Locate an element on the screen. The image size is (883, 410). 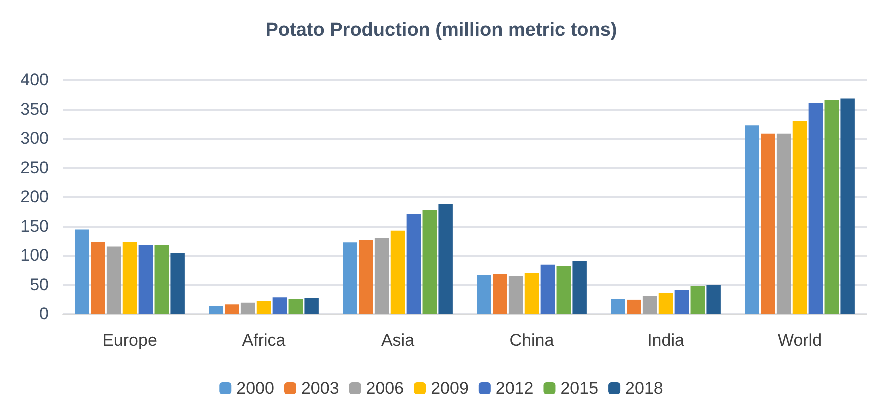
x-tick-label: World is located at coordinates (800, 340).